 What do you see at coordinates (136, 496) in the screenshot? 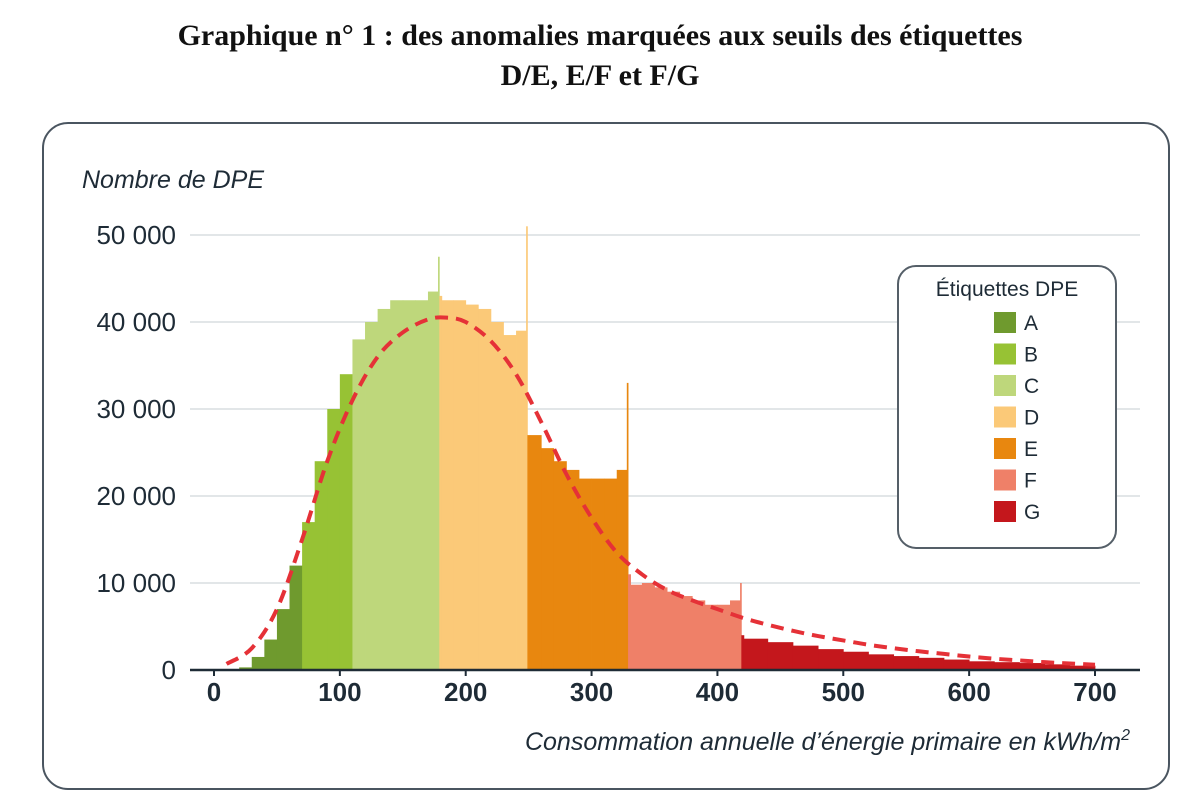
I see `y-tick-label: 20 000` at bounding box center [136, 496].